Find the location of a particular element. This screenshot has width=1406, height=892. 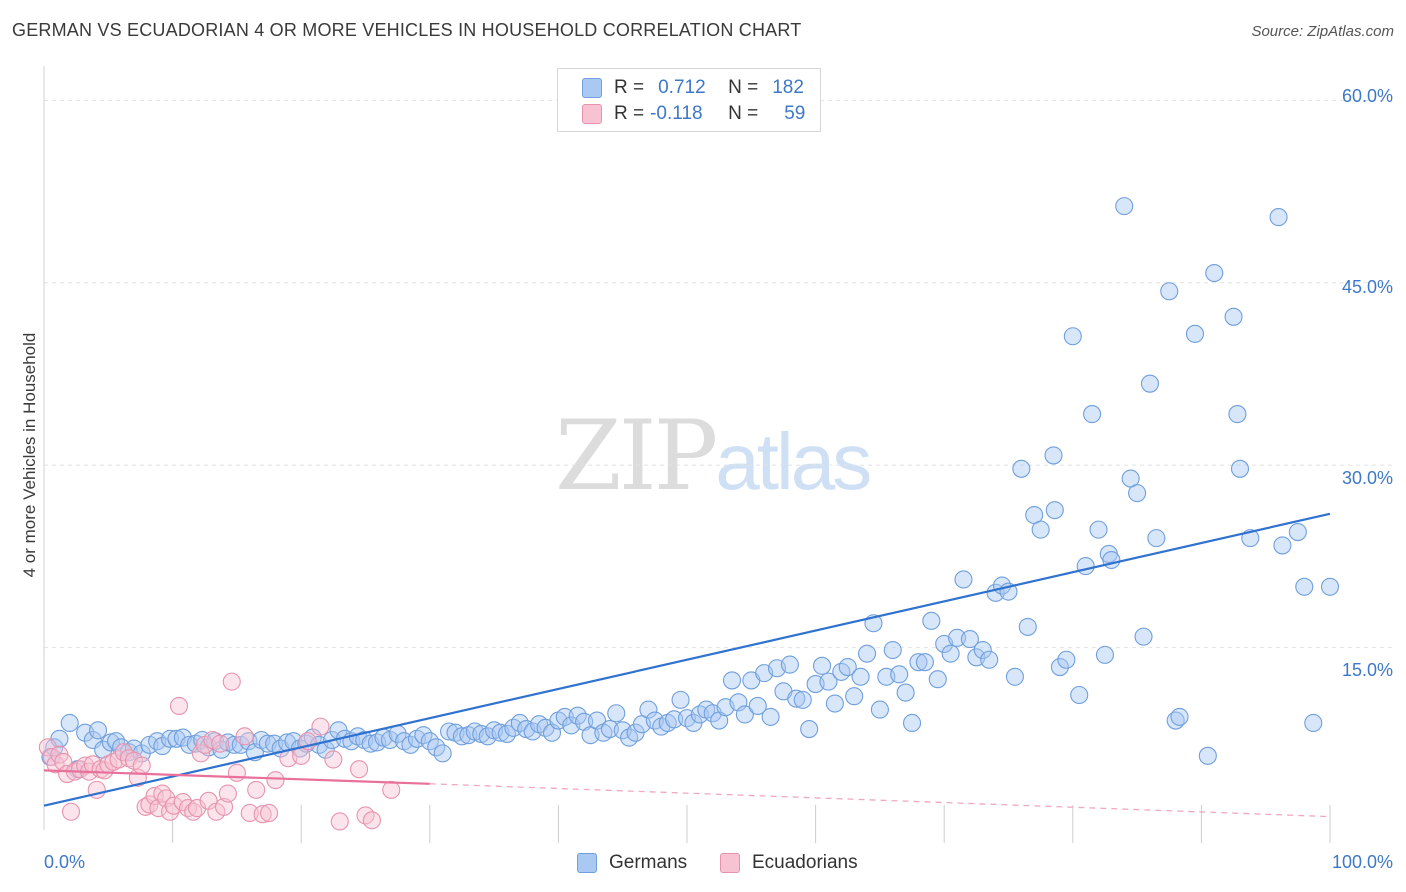

watermark-atlas: atlas is located at coordinates (793, 461).